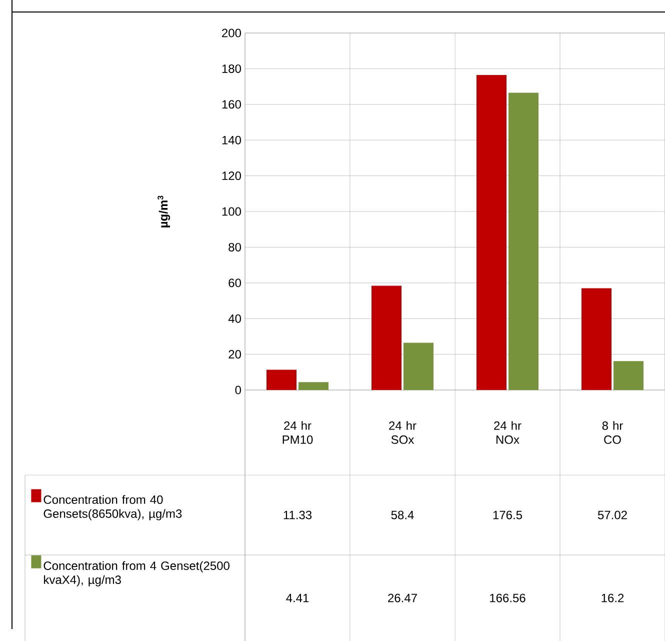 Image resolution: width=665 pixels, height=641 pixels. What do you see at coordinates (234, 318) in the screenshot?
I see `y-tick-label: 40` at bounding box center [234, 318].